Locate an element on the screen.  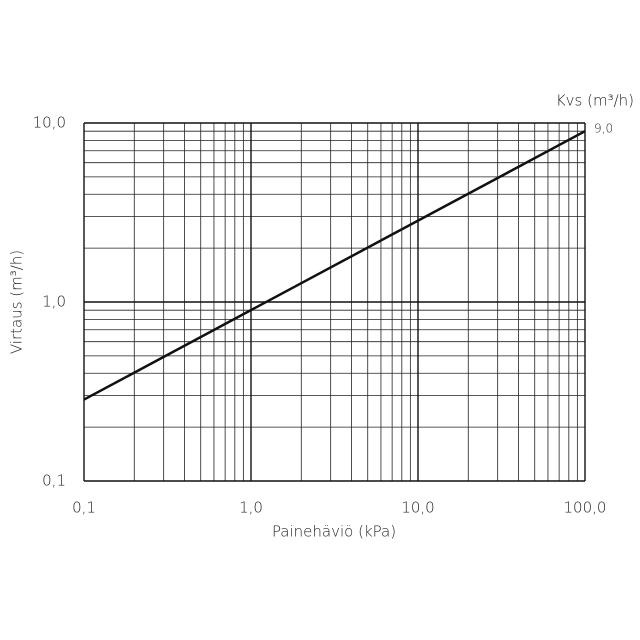
y-tick-label: 10,0 is located at coordinates (49, 123).